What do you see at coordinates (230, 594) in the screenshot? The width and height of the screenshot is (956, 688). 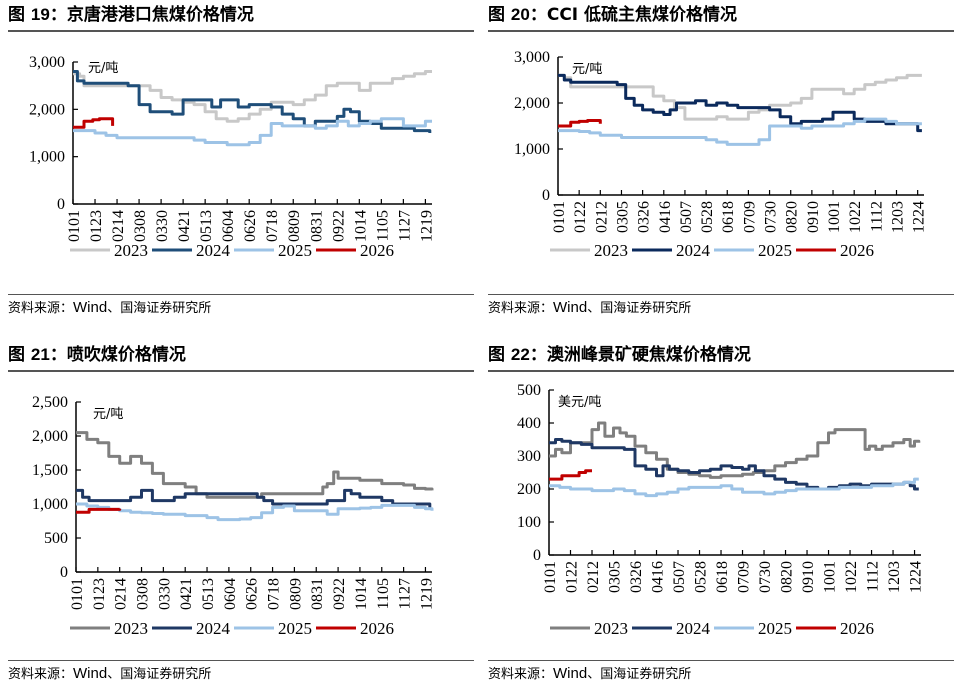 I see `x-tick-label: 0604` at bounding box center [230, 594].